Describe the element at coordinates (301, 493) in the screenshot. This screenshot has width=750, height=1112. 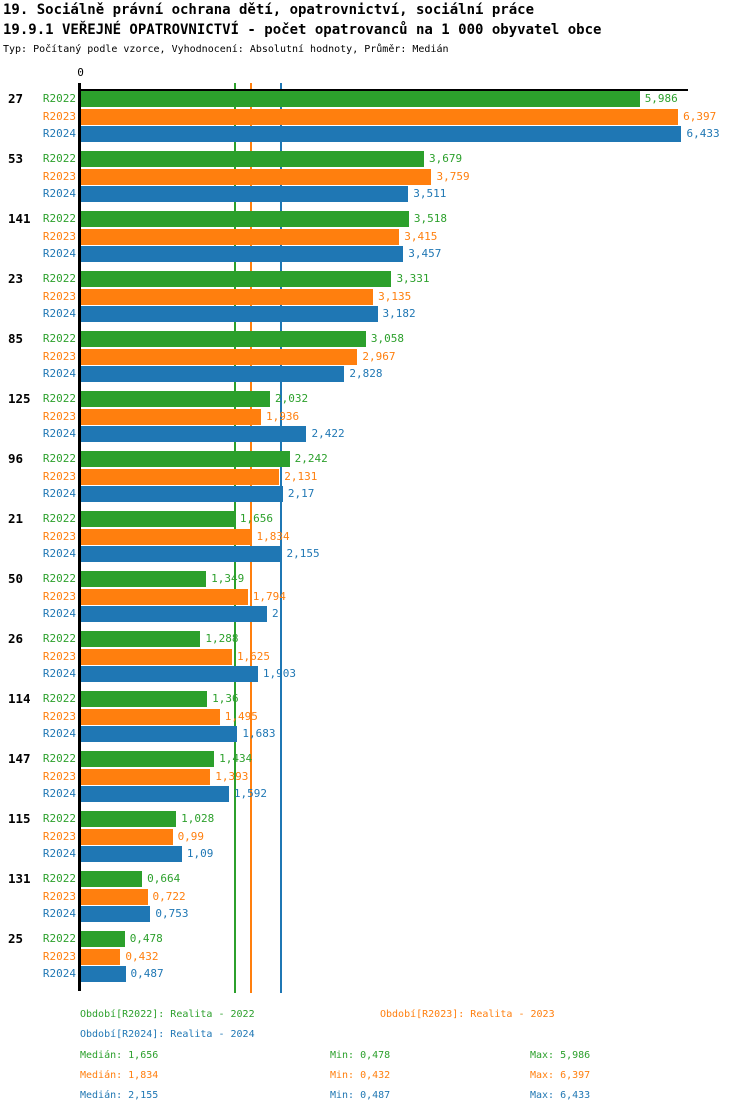
I see `bar-value-label: 2,17` at that location.